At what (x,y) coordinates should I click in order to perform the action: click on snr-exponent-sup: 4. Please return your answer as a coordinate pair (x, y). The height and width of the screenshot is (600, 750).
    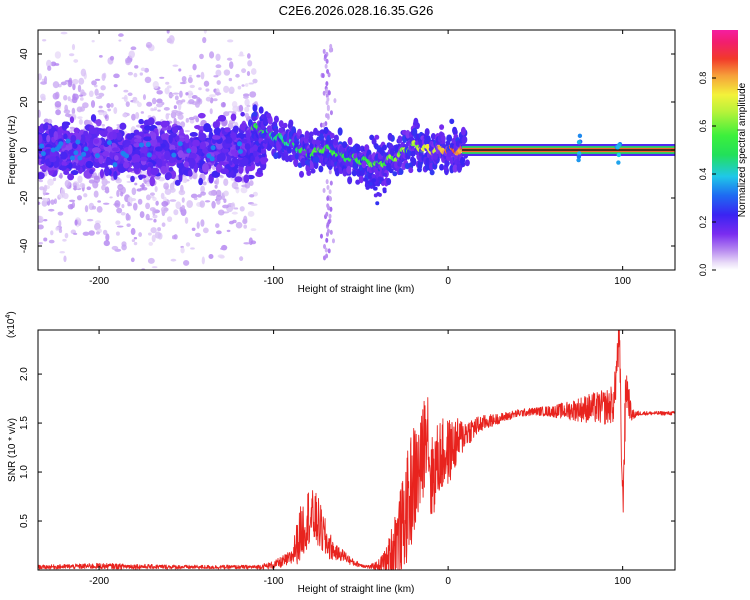
    Looking at the image, I should click on (8, 317).